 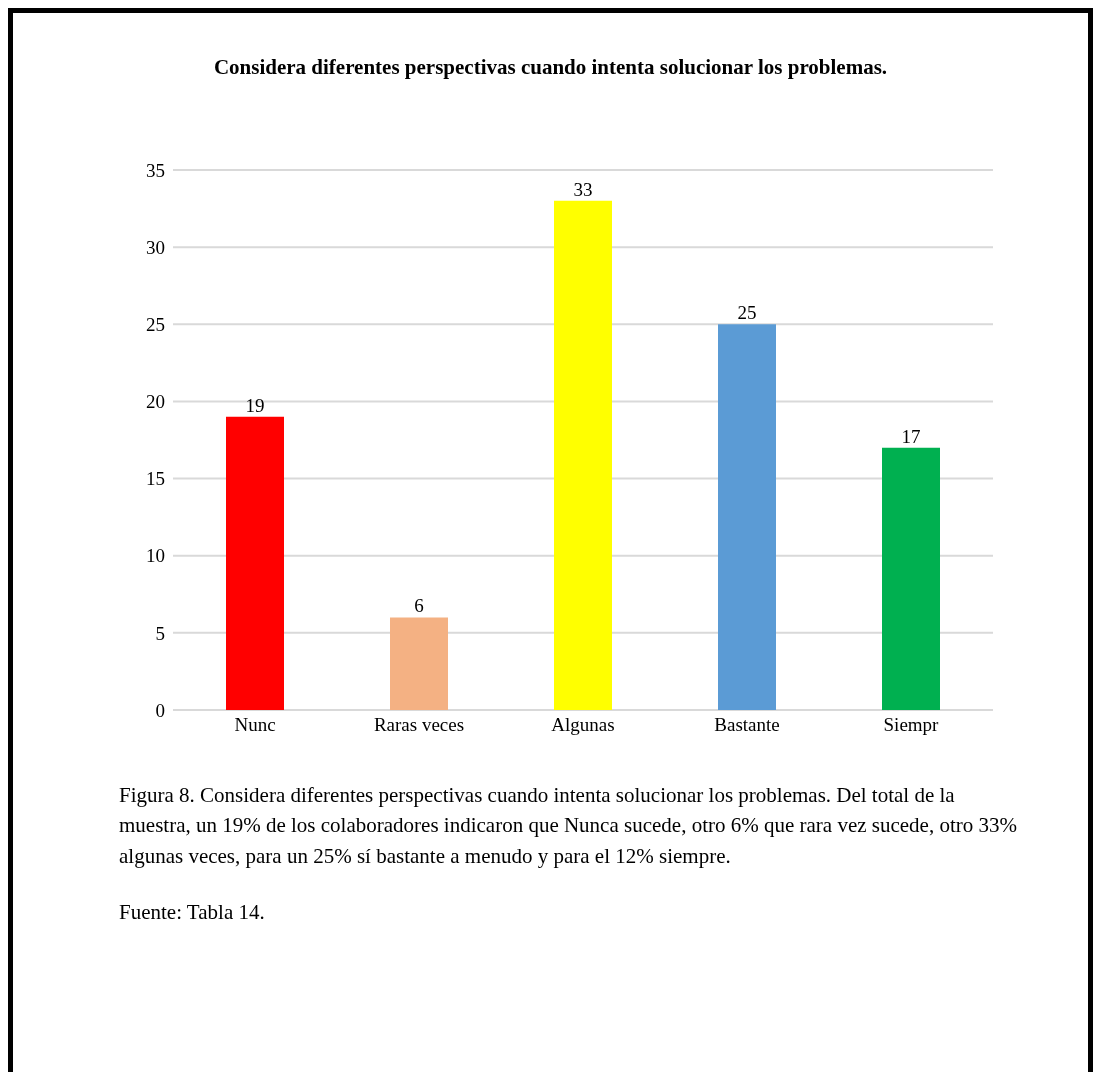 I want to click on data-label: 17, so click(x=911, y=436).